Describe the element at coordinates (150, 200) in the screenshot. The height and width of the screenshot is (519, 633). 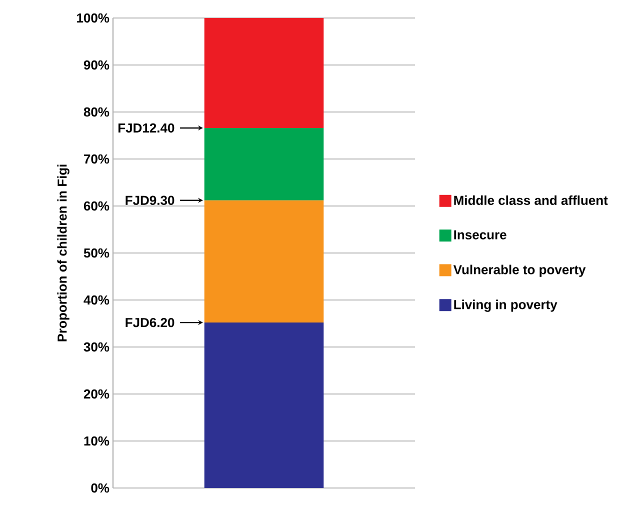
I see `annotation: FJD9.30` at that location.